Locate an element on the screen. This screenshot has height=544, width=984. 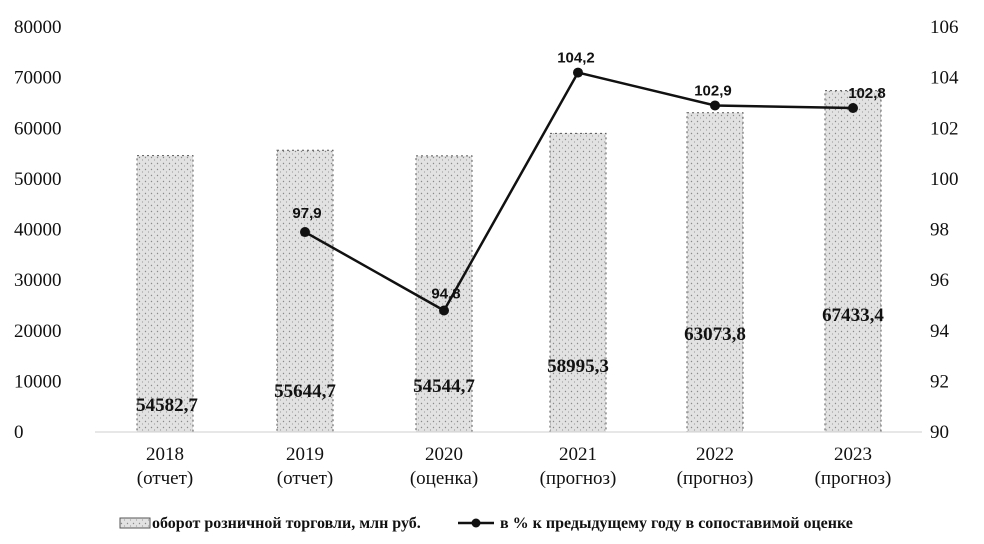
line-value-label-4: 102,9 is located at coordinates (713, 90).